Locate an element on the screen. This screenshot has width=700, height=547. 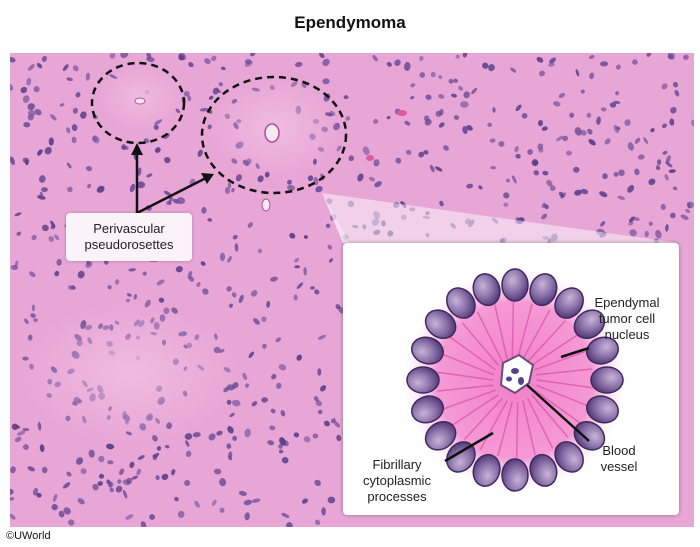
magnification-wedge is located at coordinates (500, 218).